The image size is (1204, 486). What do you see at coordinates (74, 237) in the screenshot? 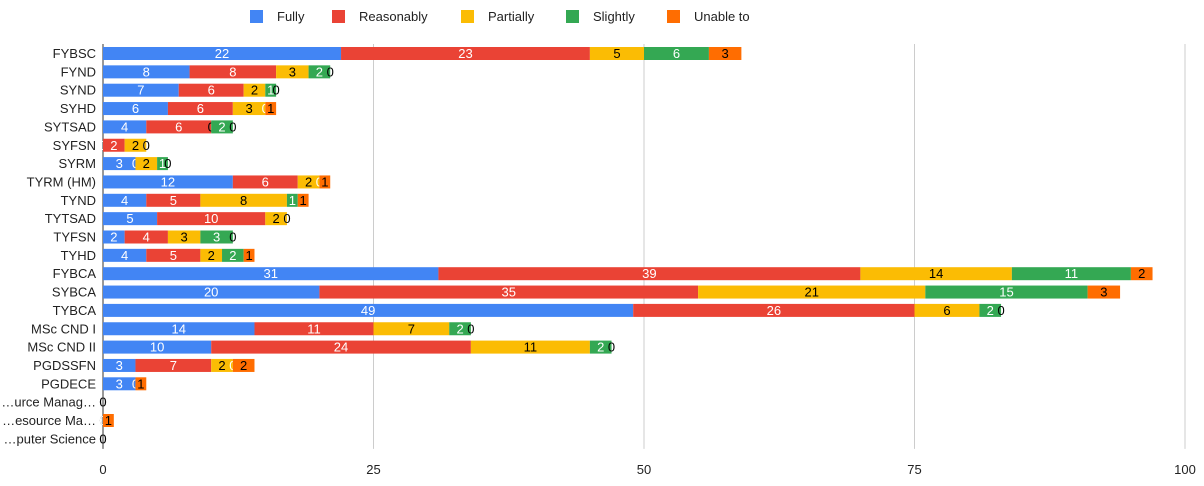
I see `category-label: TYFSN` at bounding box center [74, 237].